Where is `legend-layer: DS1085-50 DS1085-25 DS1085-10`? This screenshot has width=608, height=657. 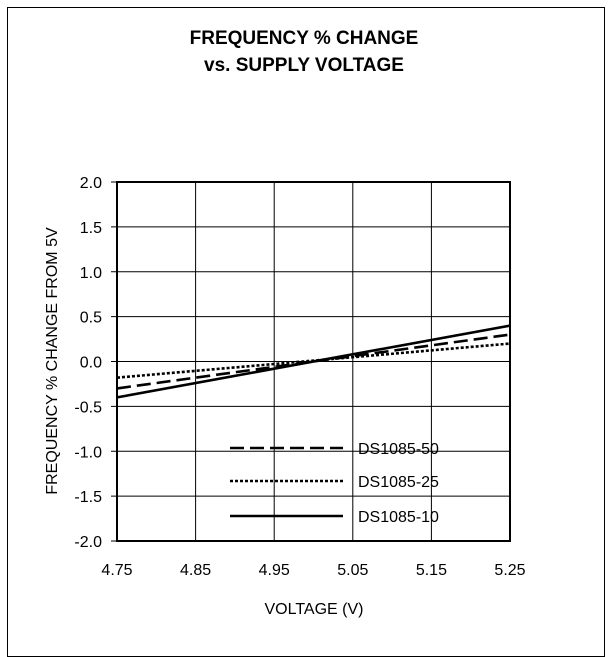
legend-layer: DS1085-50 DS1085-25 DS1085-10 is located at coordinates (334, 483).